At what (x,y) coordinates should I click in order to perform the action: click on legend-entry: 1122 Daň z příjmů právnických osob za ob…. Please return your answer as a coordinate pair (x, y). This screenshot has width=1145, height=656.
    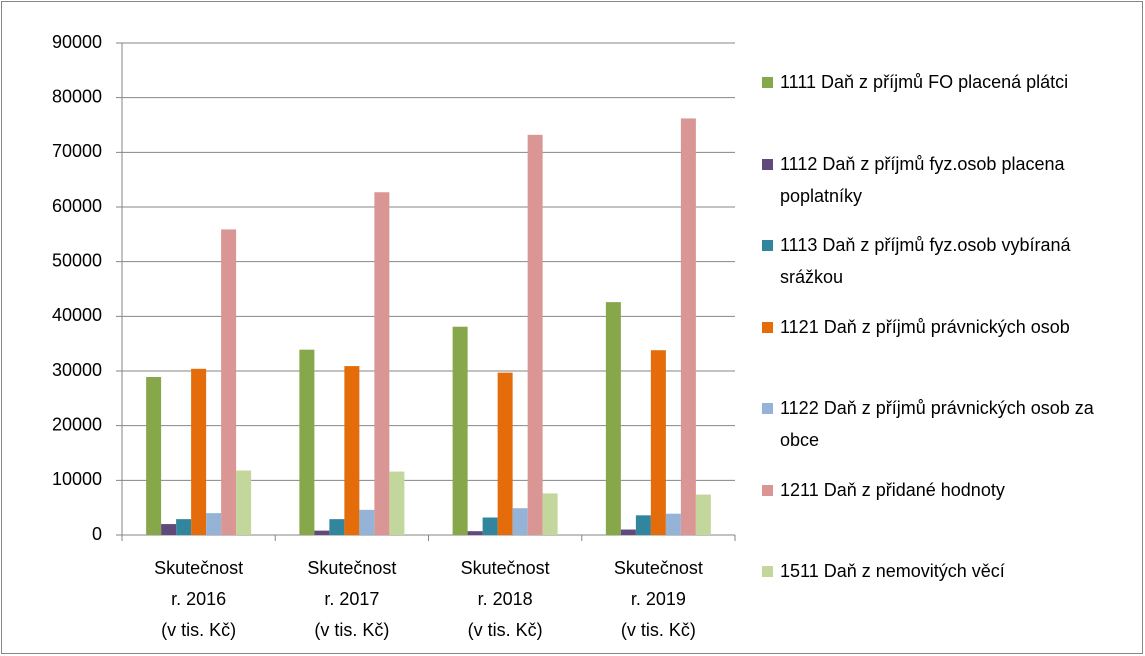
    Looking at the image, I should click on (943, 424).